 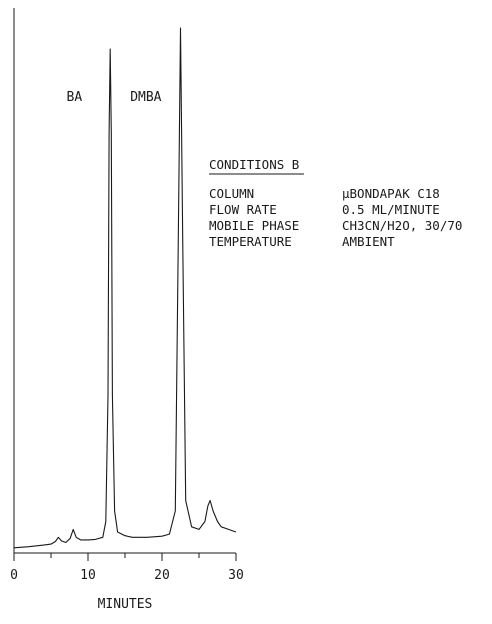 What do you see at coordinates (254, 225) in the screenshot?
I see `condition-label-mobile-phase: MOBILE PHASE` at bounding box center [254, 225].